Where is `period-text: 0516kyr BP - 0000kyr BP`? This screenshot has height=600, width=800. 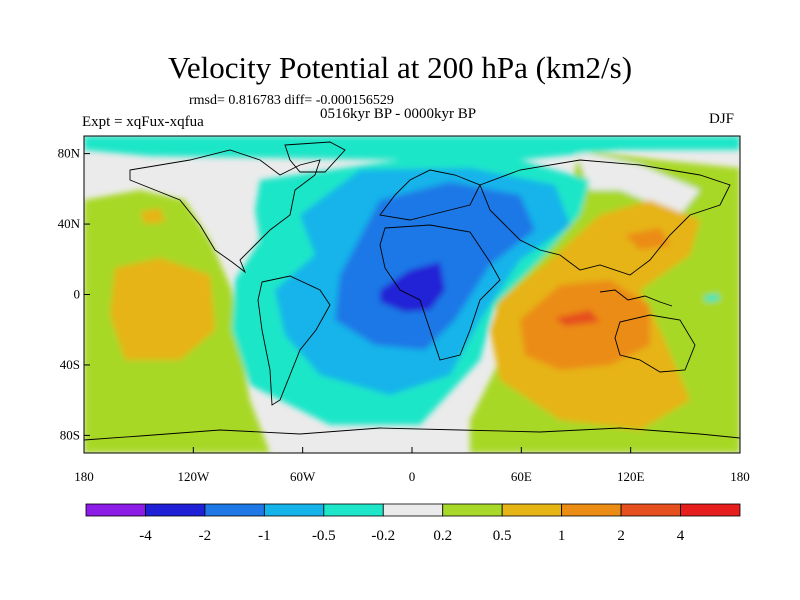
period-text: 0516kyr BP - 0000kyr BP is located at coordinates (398, 114).